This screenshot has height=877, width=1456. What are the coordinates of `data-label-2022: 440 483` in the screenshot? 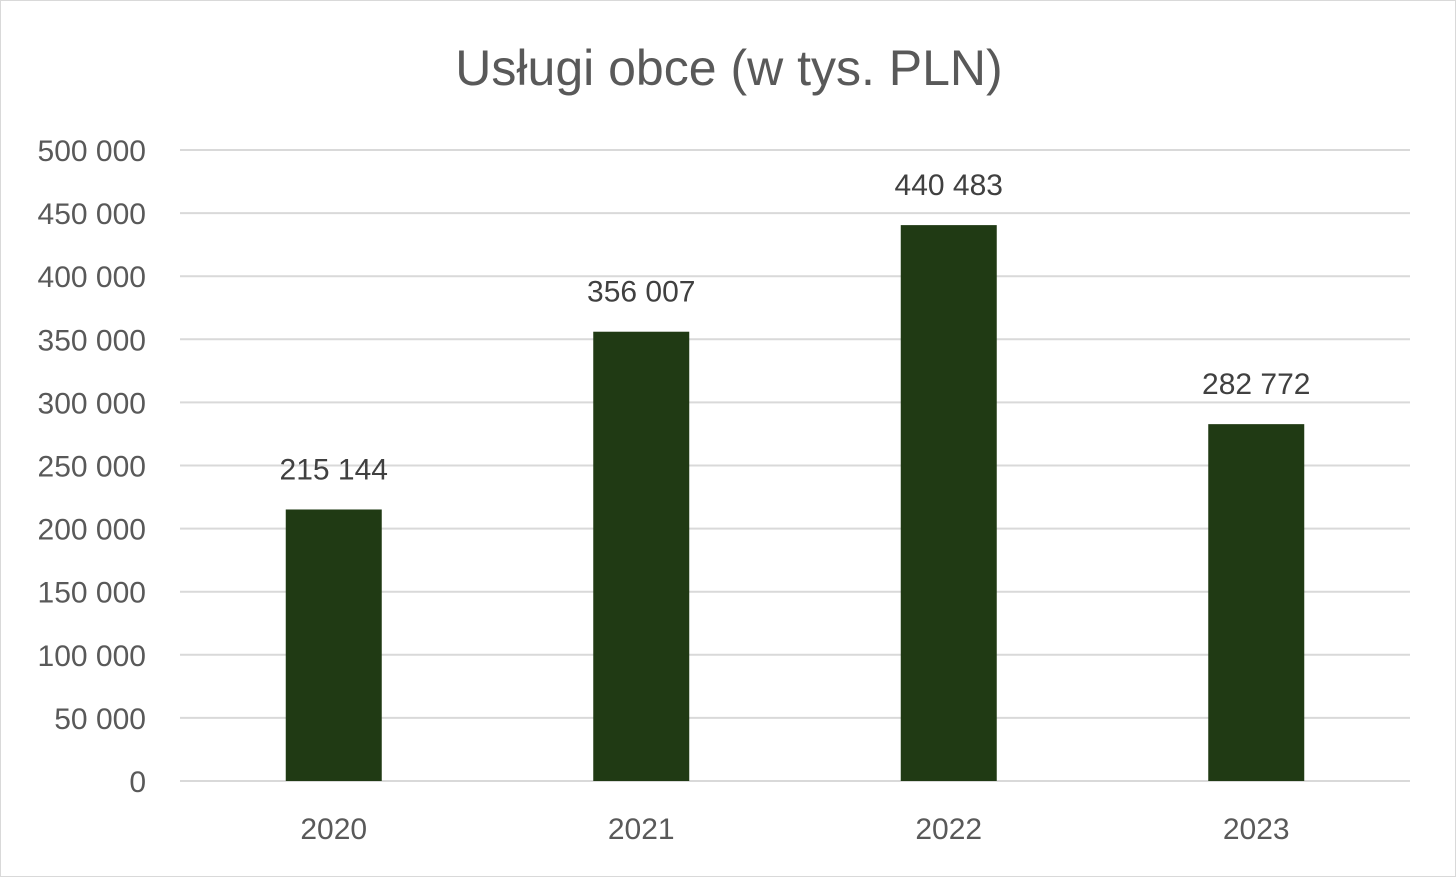 It's located at (949, 185).